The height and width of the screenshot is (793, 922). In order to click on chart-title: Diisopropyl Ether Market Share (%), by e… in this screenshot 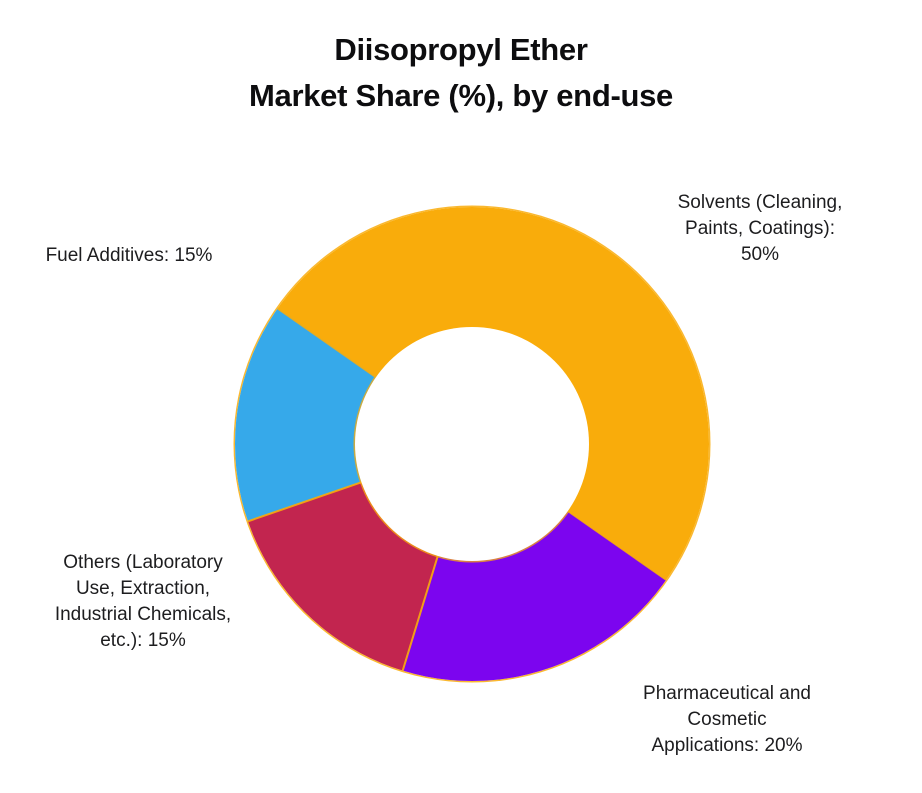, I will do `click(461, 73)`.